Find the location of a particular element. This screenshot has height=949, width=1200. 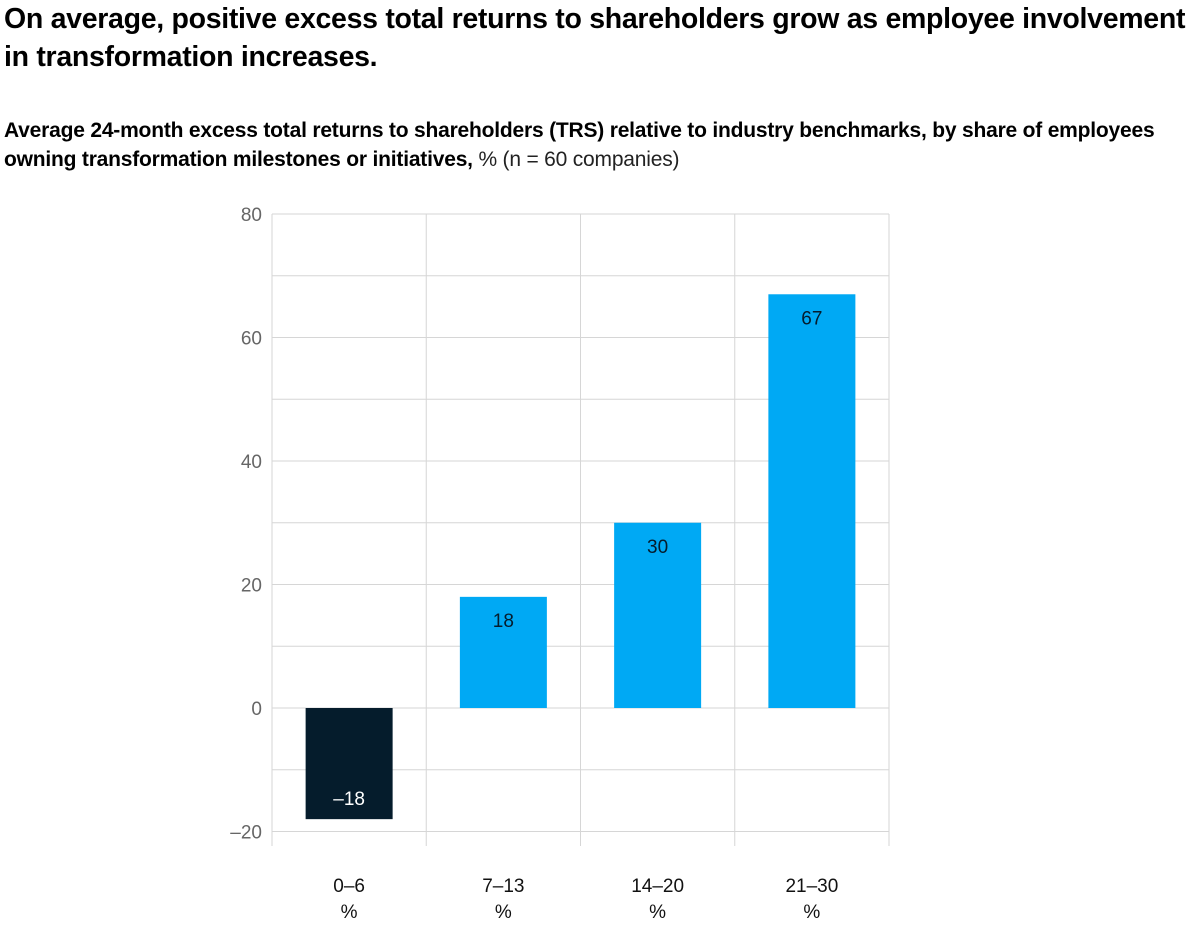

x-category-label: 7–13 is located at coordinates (503, 886).